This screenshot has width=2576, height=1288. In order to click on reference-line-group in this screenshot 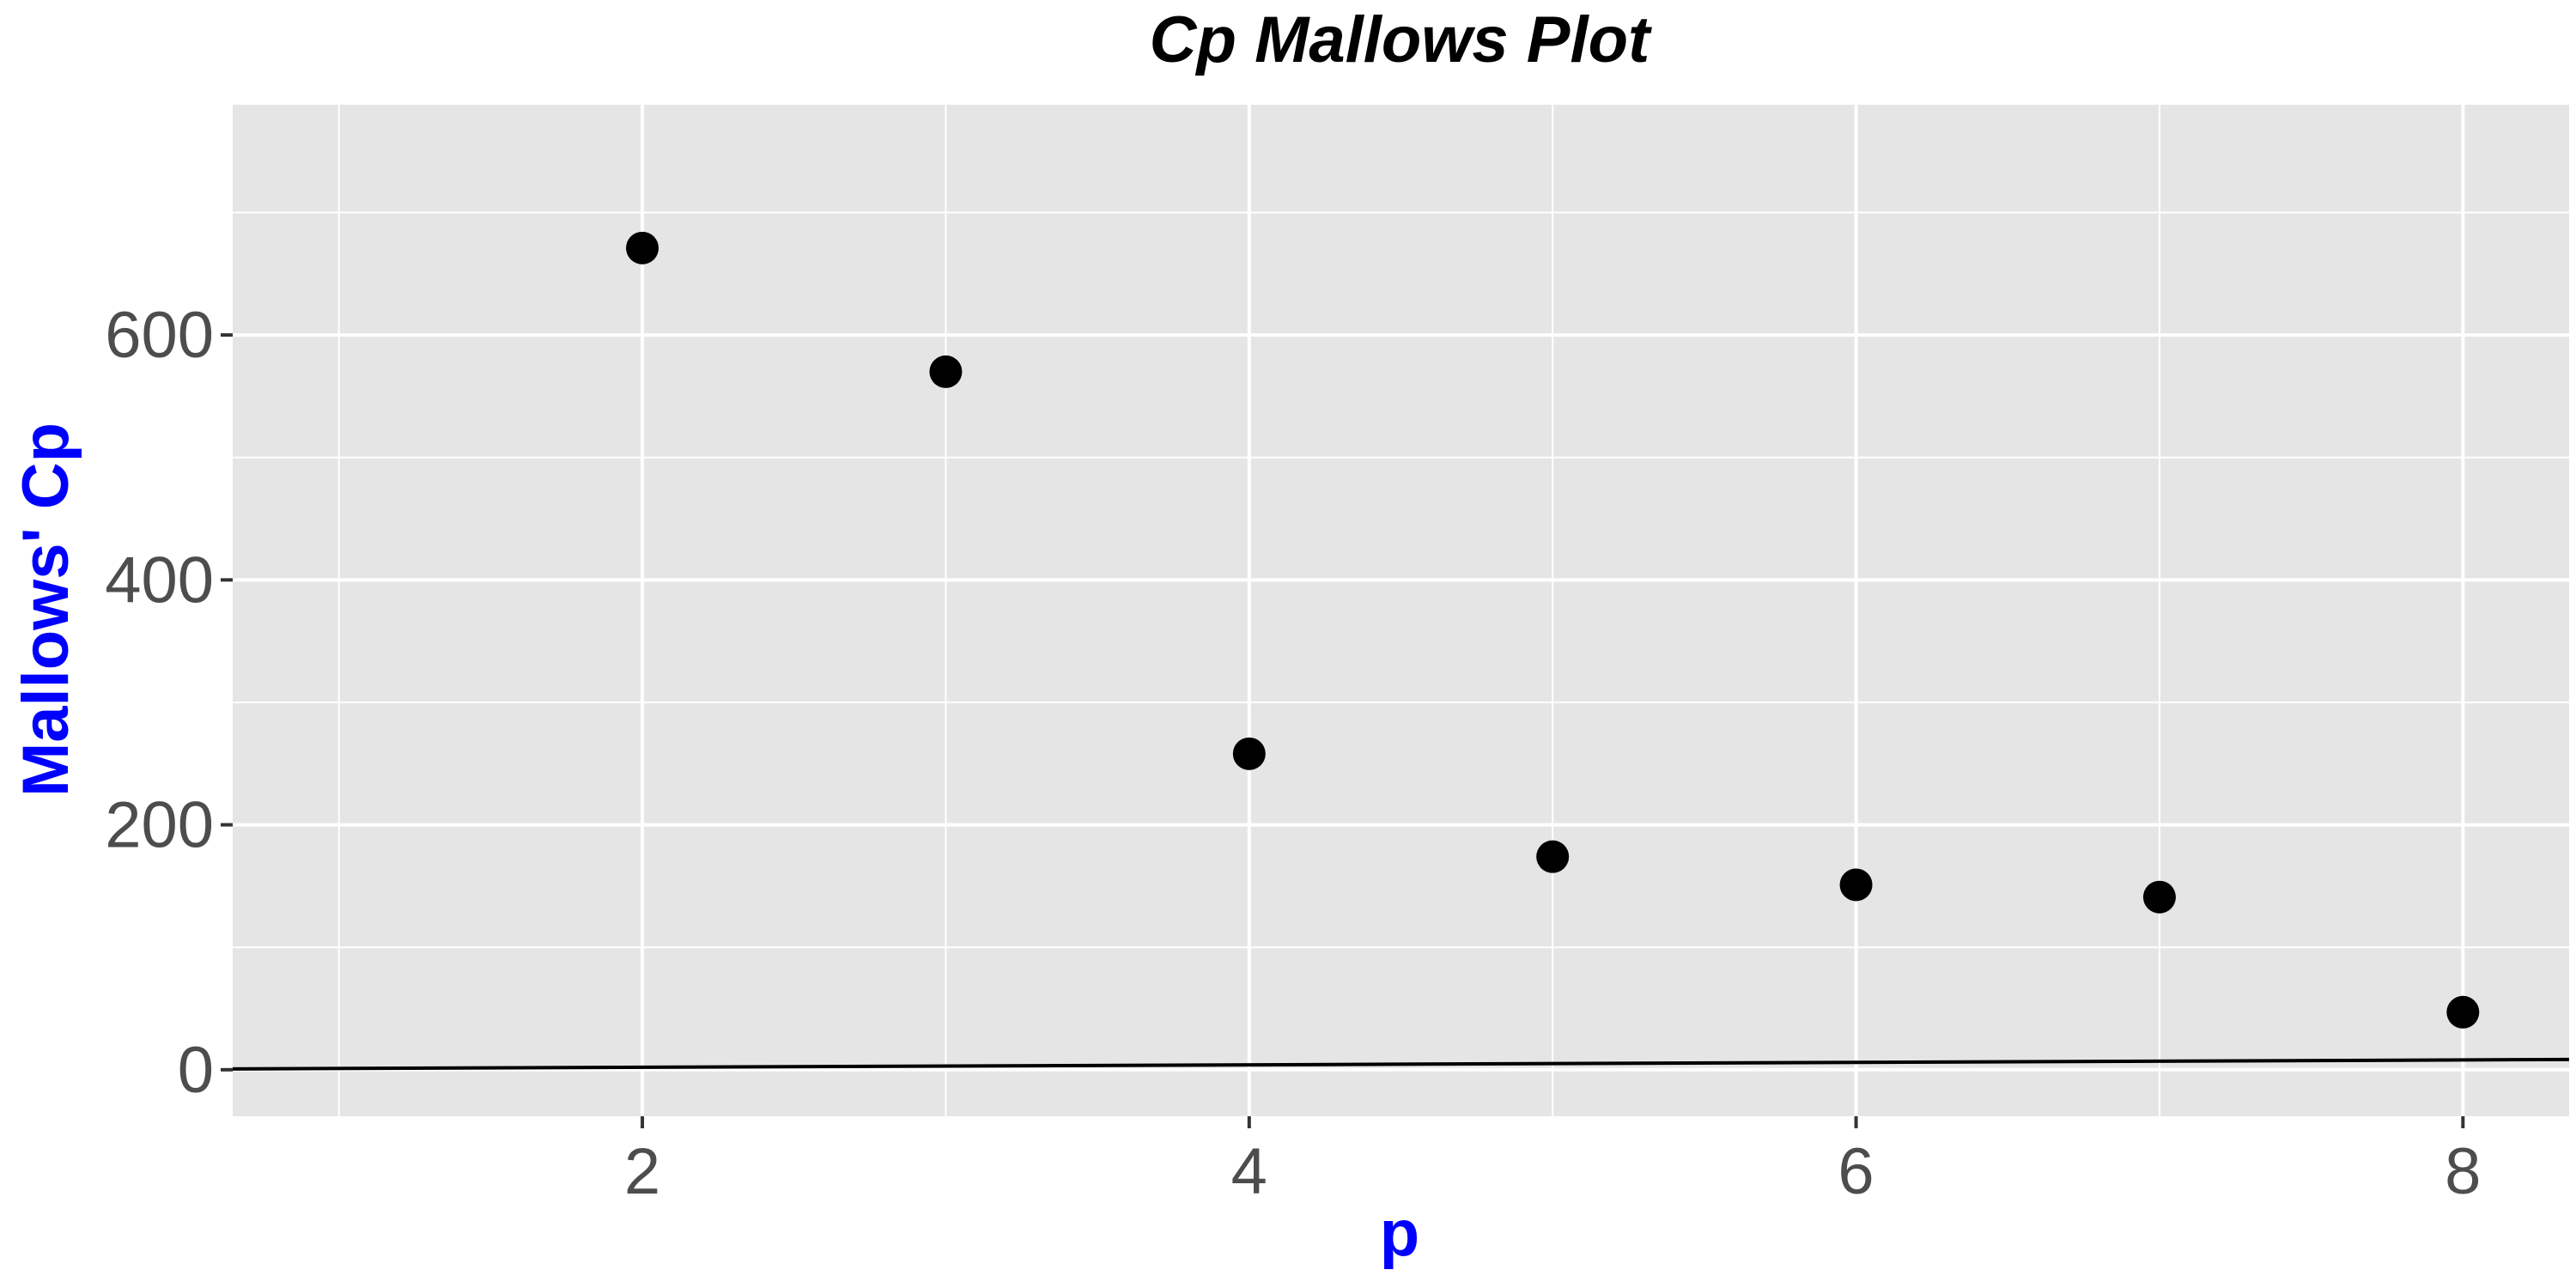, I will do `click(1401, 1064)`.